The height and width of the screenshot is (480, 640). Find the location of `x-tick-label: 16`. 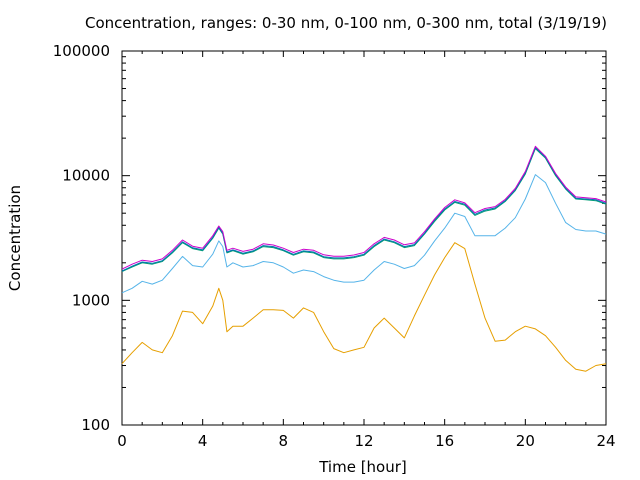

x-tick-label: 16 is located at coordinates (444, 441).